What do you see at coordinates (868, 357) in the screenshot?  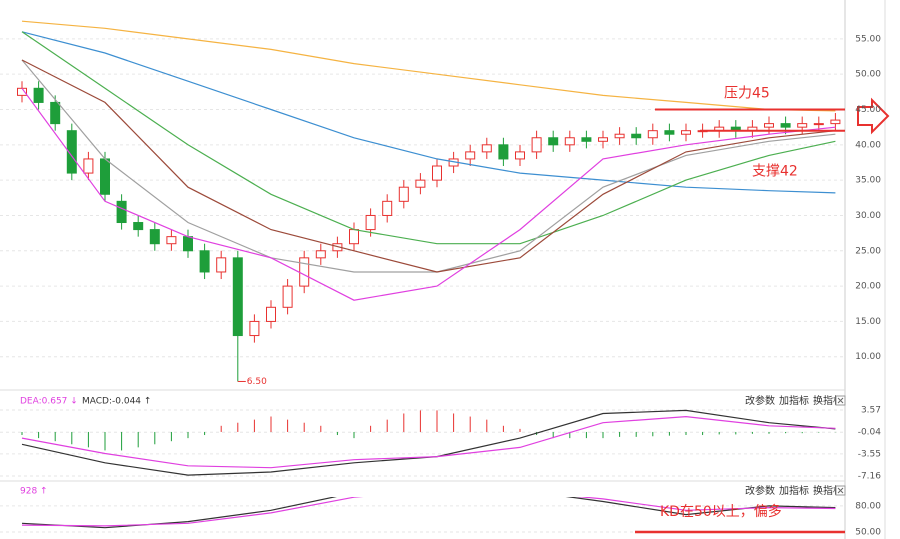 I see `y-tick-label: 10.00` at bounding box center [868, 357].